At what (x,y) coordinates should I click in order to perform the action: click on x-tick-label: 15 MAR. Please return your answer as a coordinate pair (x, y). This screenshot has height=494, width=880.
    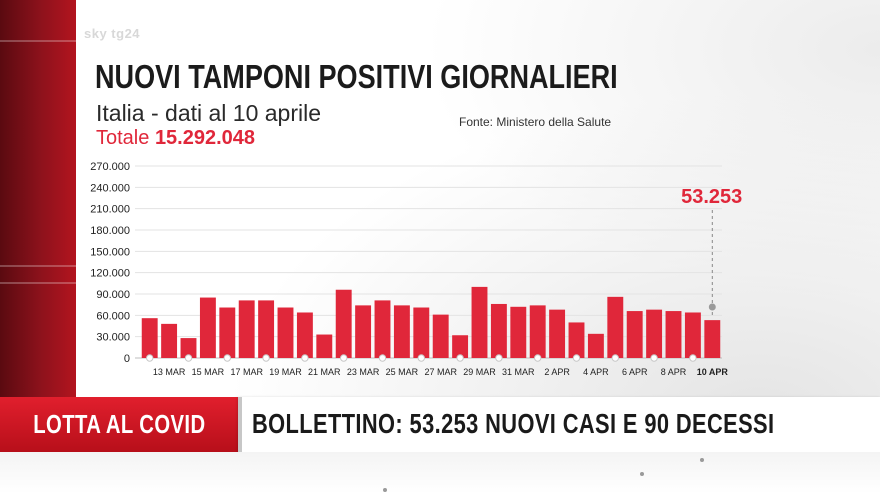
    Looking at the image, I should click on (208, 372).